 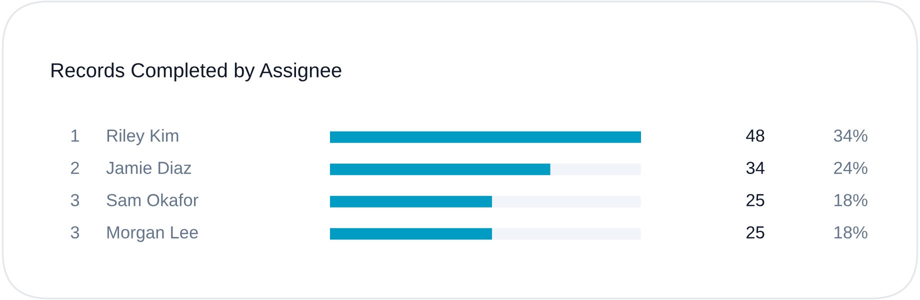 What do you see at coordinates (755, 135) in the screenshot?
I see `data-label: 48` at bounding box center [755, 135].